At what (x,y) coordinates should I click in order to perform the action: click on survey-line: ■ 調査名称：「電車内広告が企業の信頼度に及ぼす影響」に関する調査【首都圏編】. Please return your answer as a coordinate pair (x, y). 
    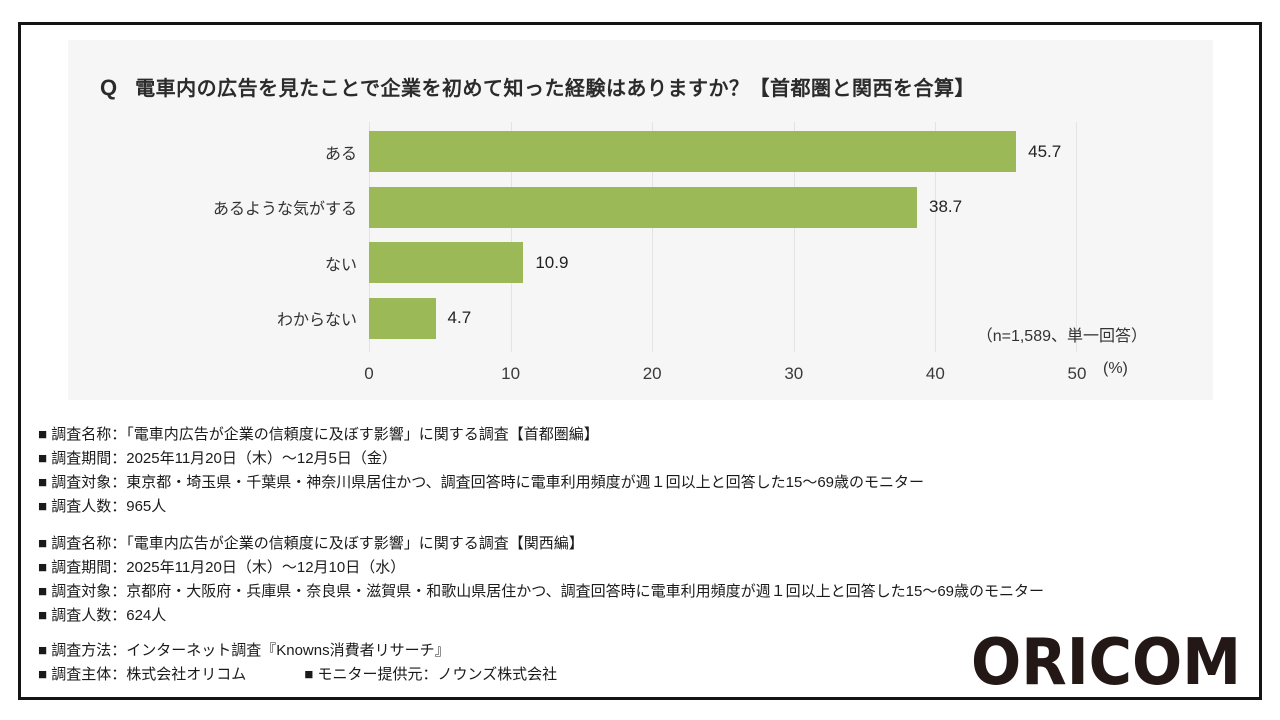
    Looking at the image, I should click on (318, 434).